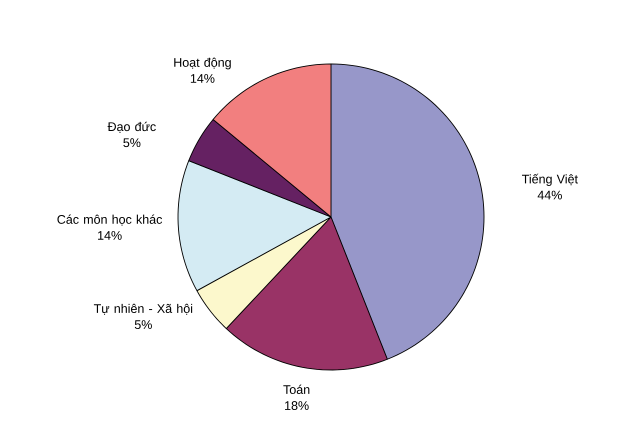 The width and height of the screenshot is (644, 425). I want to click on slice-label: Toán, so click(296, 389).